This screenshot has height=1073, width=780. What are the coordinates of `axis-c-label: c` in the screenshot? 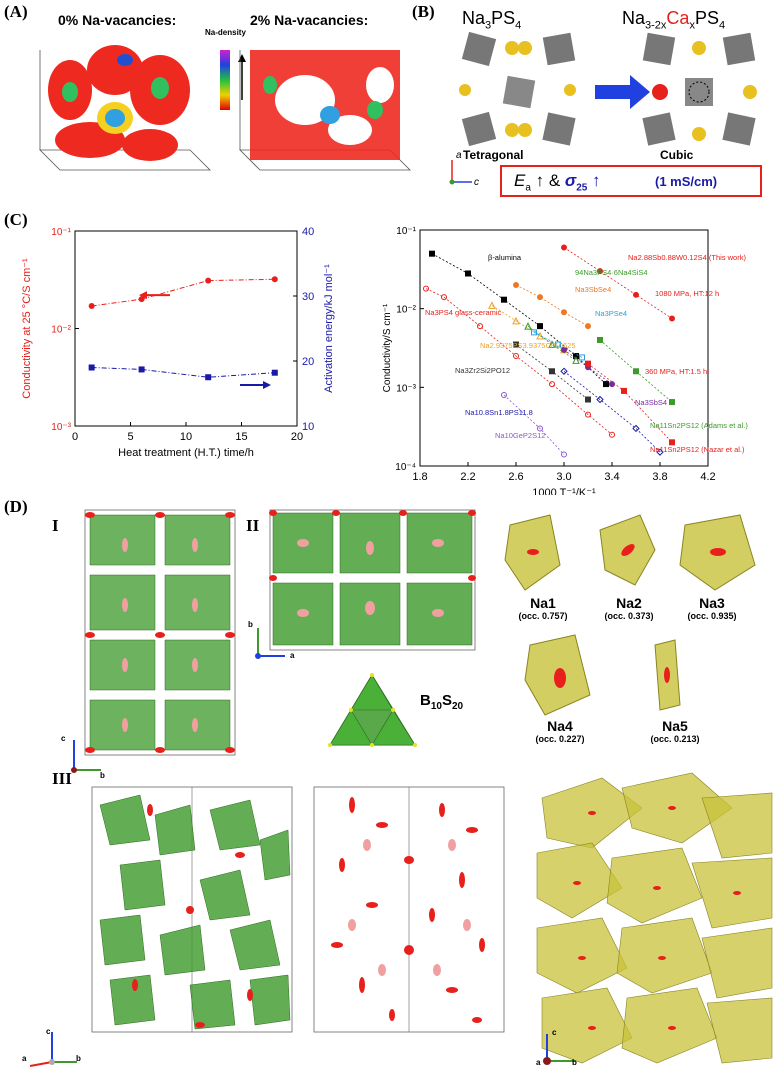 It's located at (476, 182).